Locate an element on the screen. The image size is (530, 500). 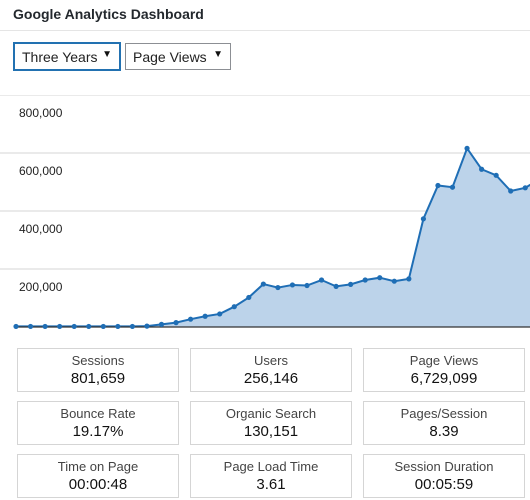
y-tick-label: 400,000 is located at coordinates (41, 229).